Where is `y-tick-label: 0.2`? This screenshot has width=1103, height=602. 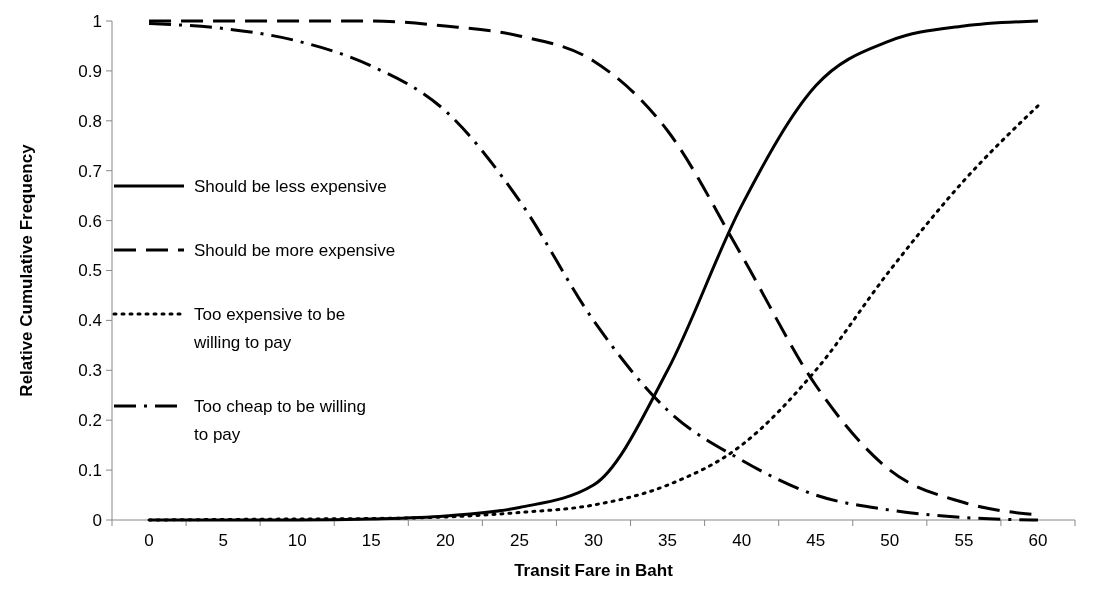
y-tick-label: 0.2 is located at coordinates (90, 421).